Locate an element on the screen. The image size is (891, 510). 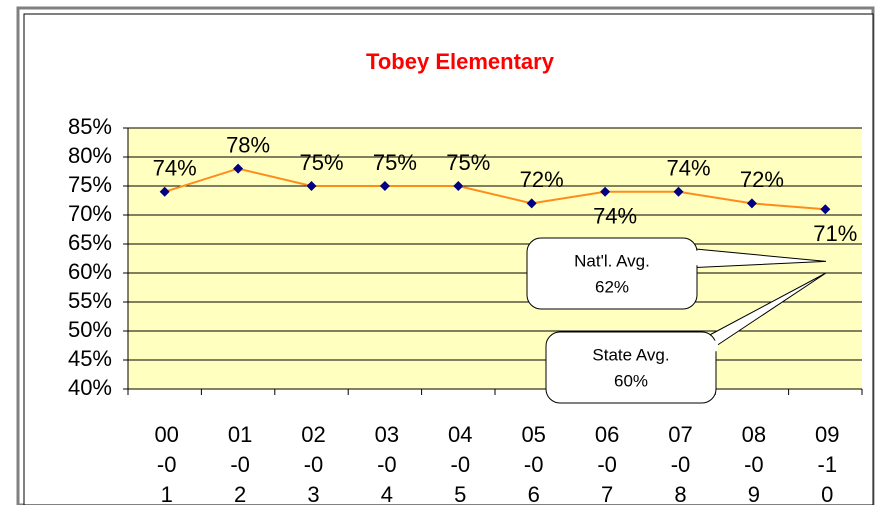
y-tick-label: 80% is located at coordinates (90, 155).